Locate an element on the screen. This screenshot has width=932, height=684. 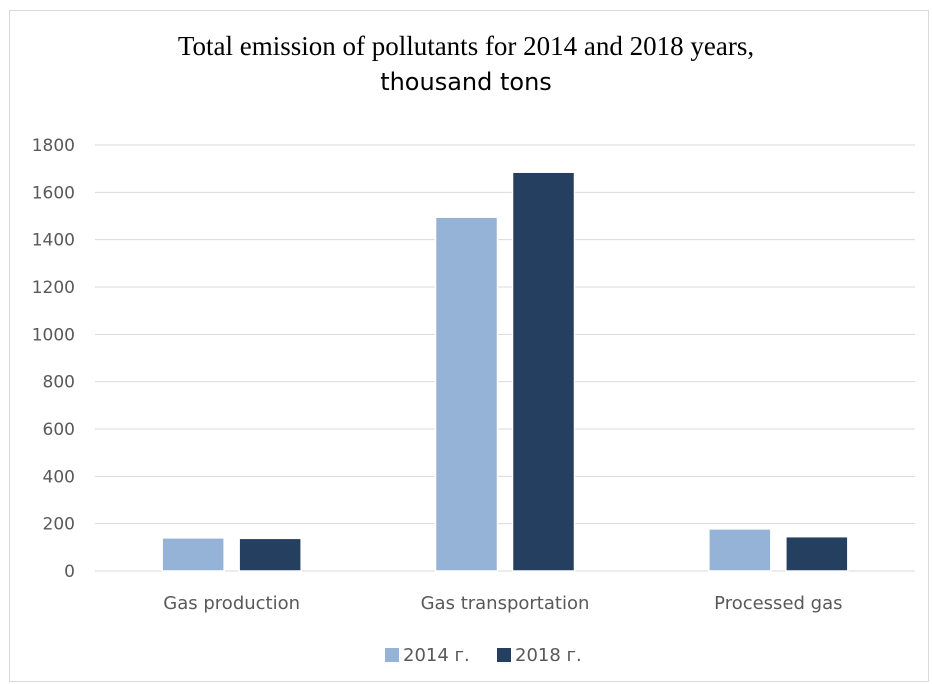
y-tick-label: 800 is located at coordinates (59, 383).